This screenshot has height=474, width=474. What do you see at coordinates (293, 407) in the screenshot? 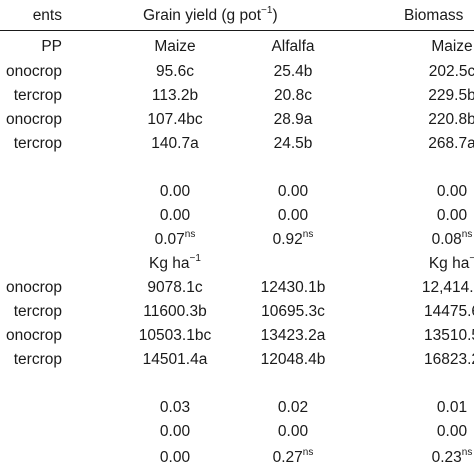
I see `stat-alfalfa: 0.02` at bounding box center [293, 407].